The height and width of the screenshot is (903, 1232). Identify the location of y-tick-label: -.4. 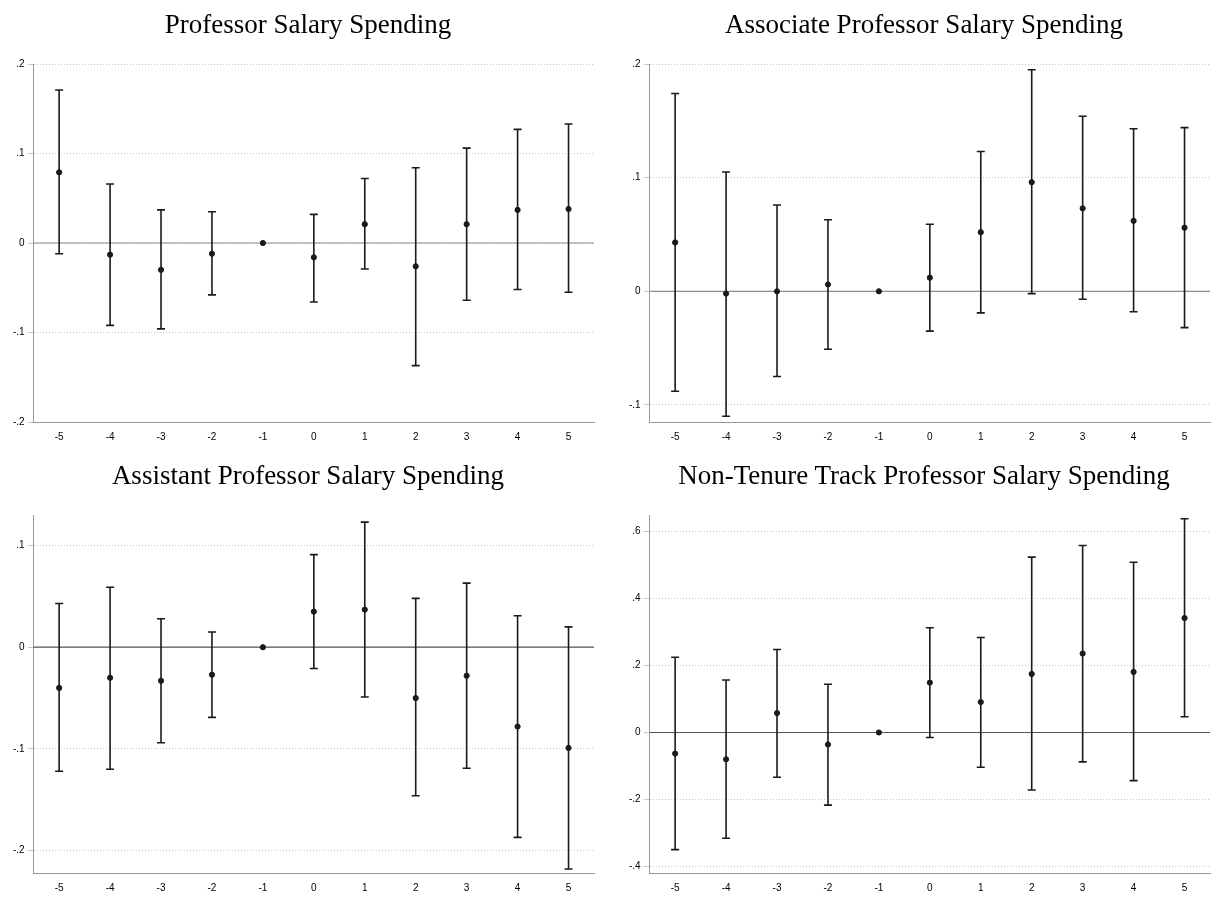
(635, 866).